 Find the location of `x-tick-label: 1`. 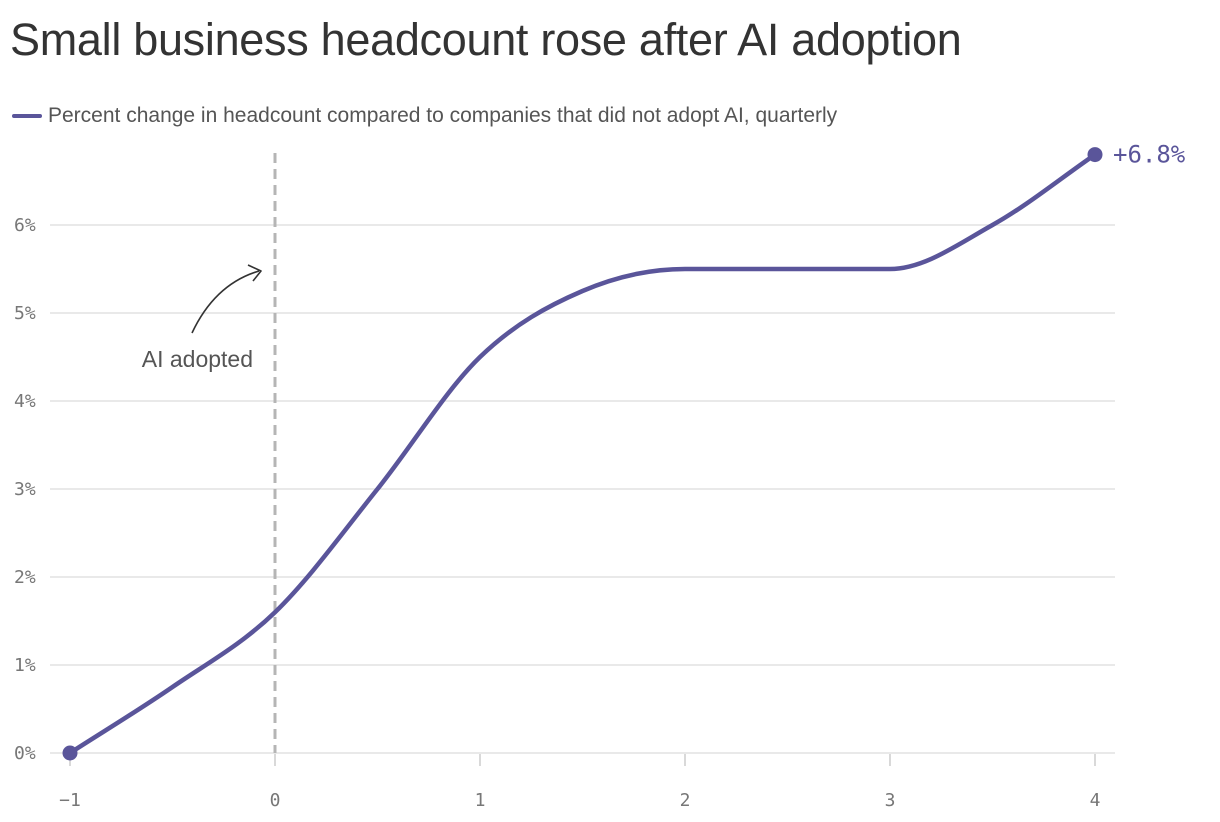

x-tick-label: 1 is located at coordinates (480, 800).